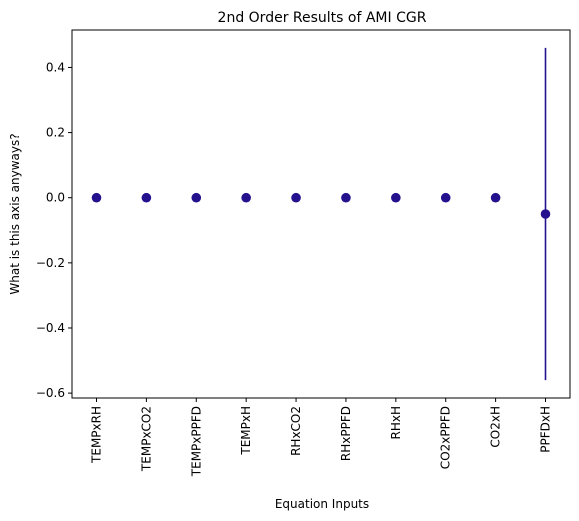  I want to click on x-axis-label: Equation Inputs, so click(322, 504).